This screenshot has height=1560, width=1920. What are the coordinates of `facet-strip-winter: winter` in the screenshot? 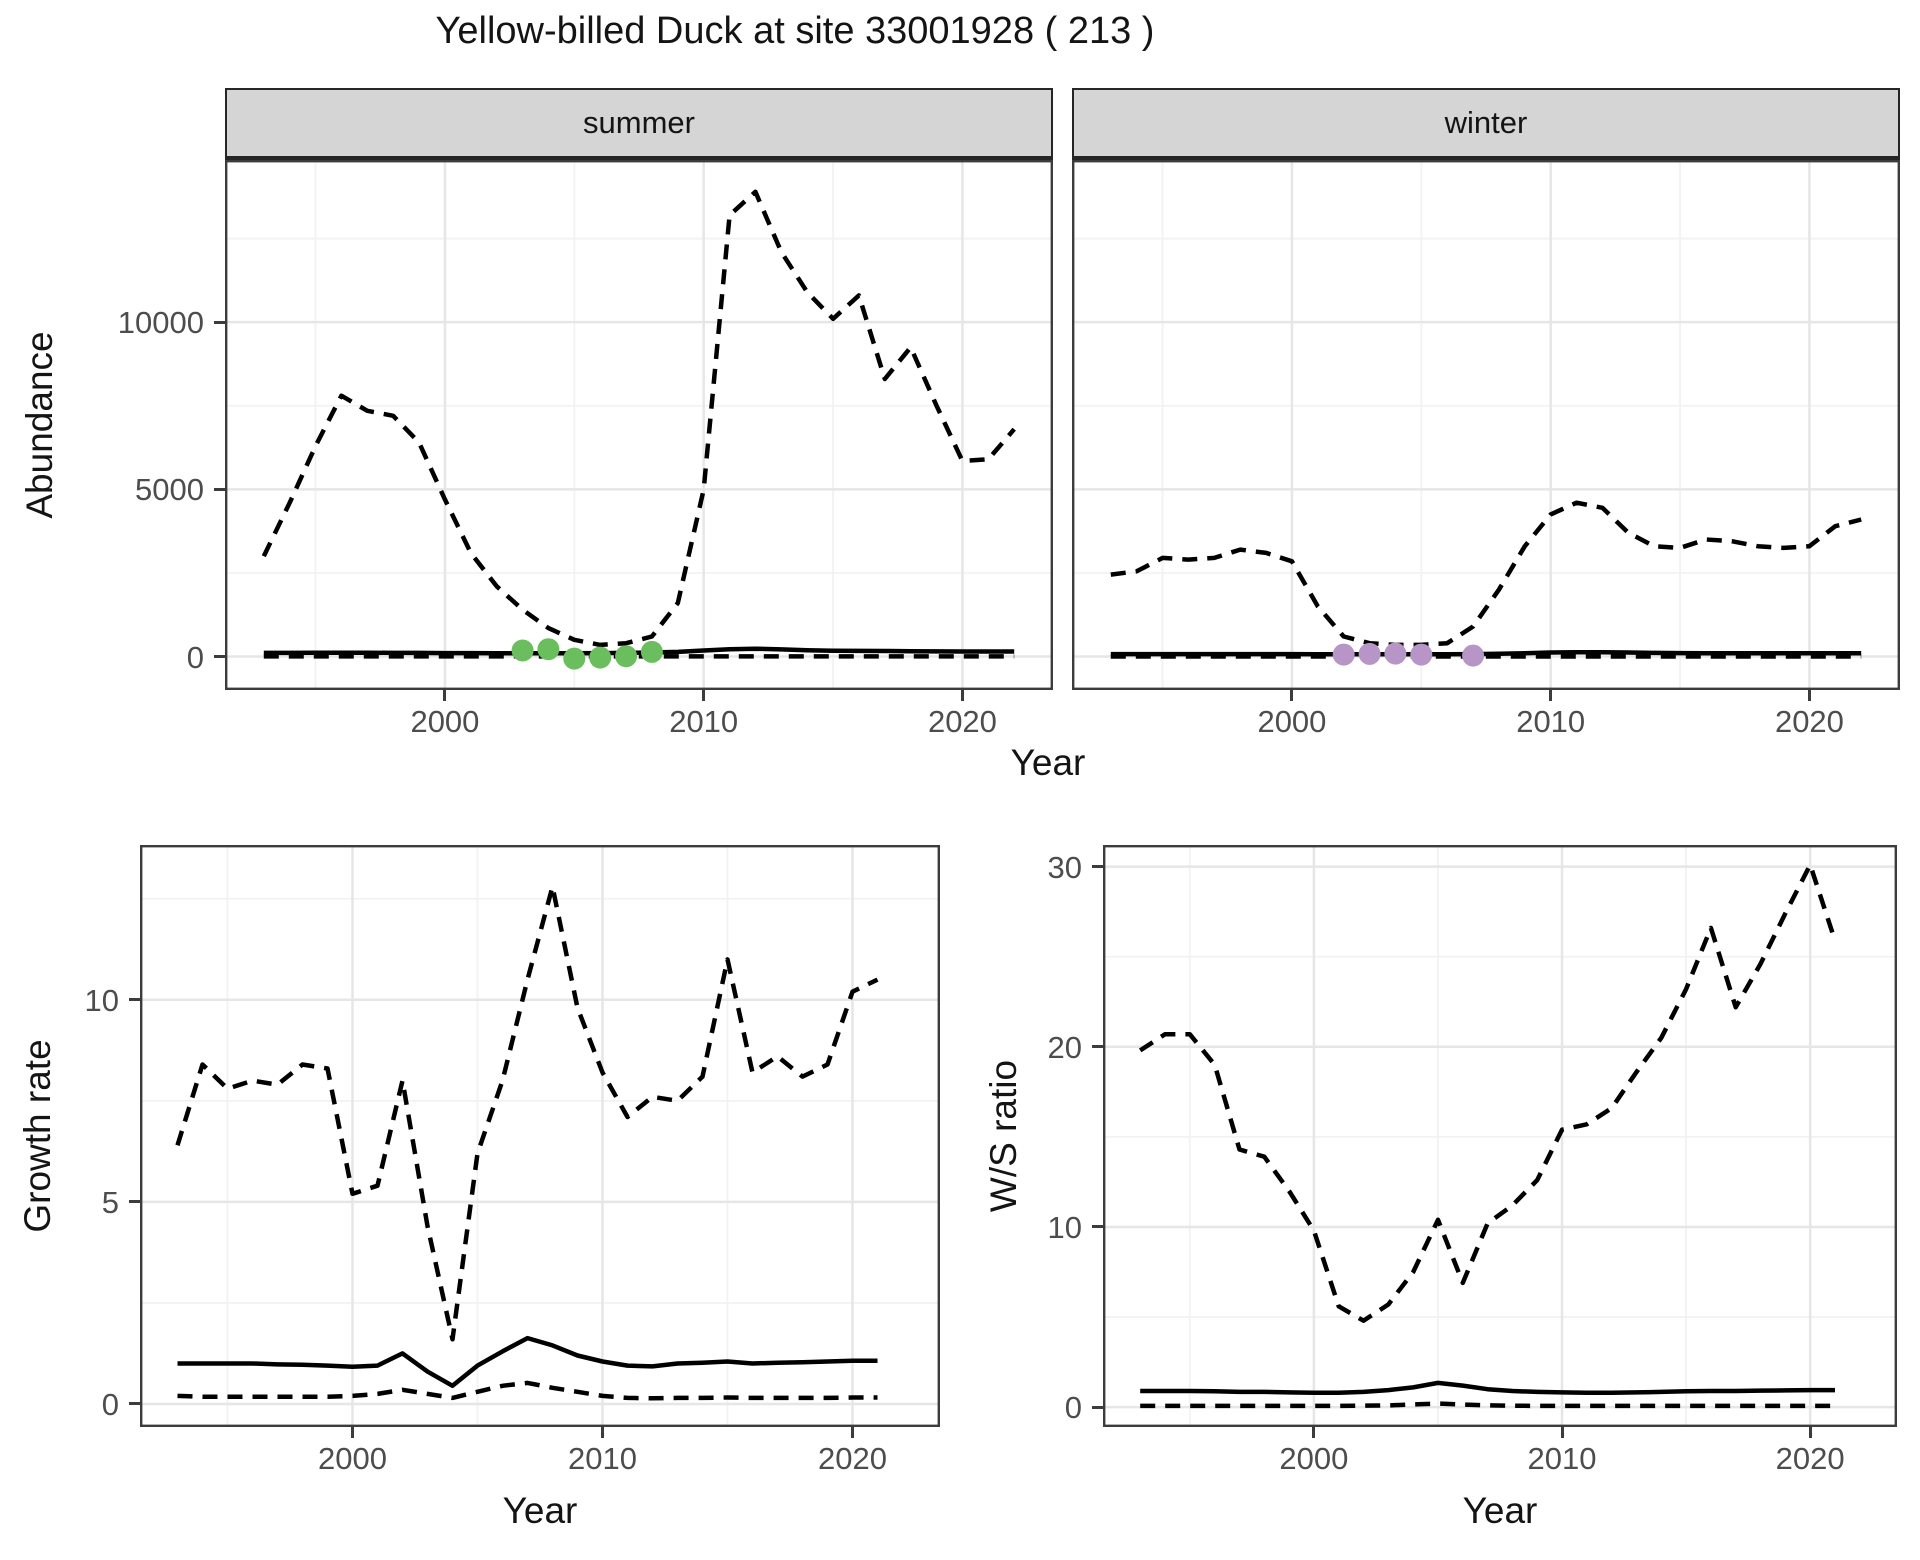 It's located at (1486, 124).